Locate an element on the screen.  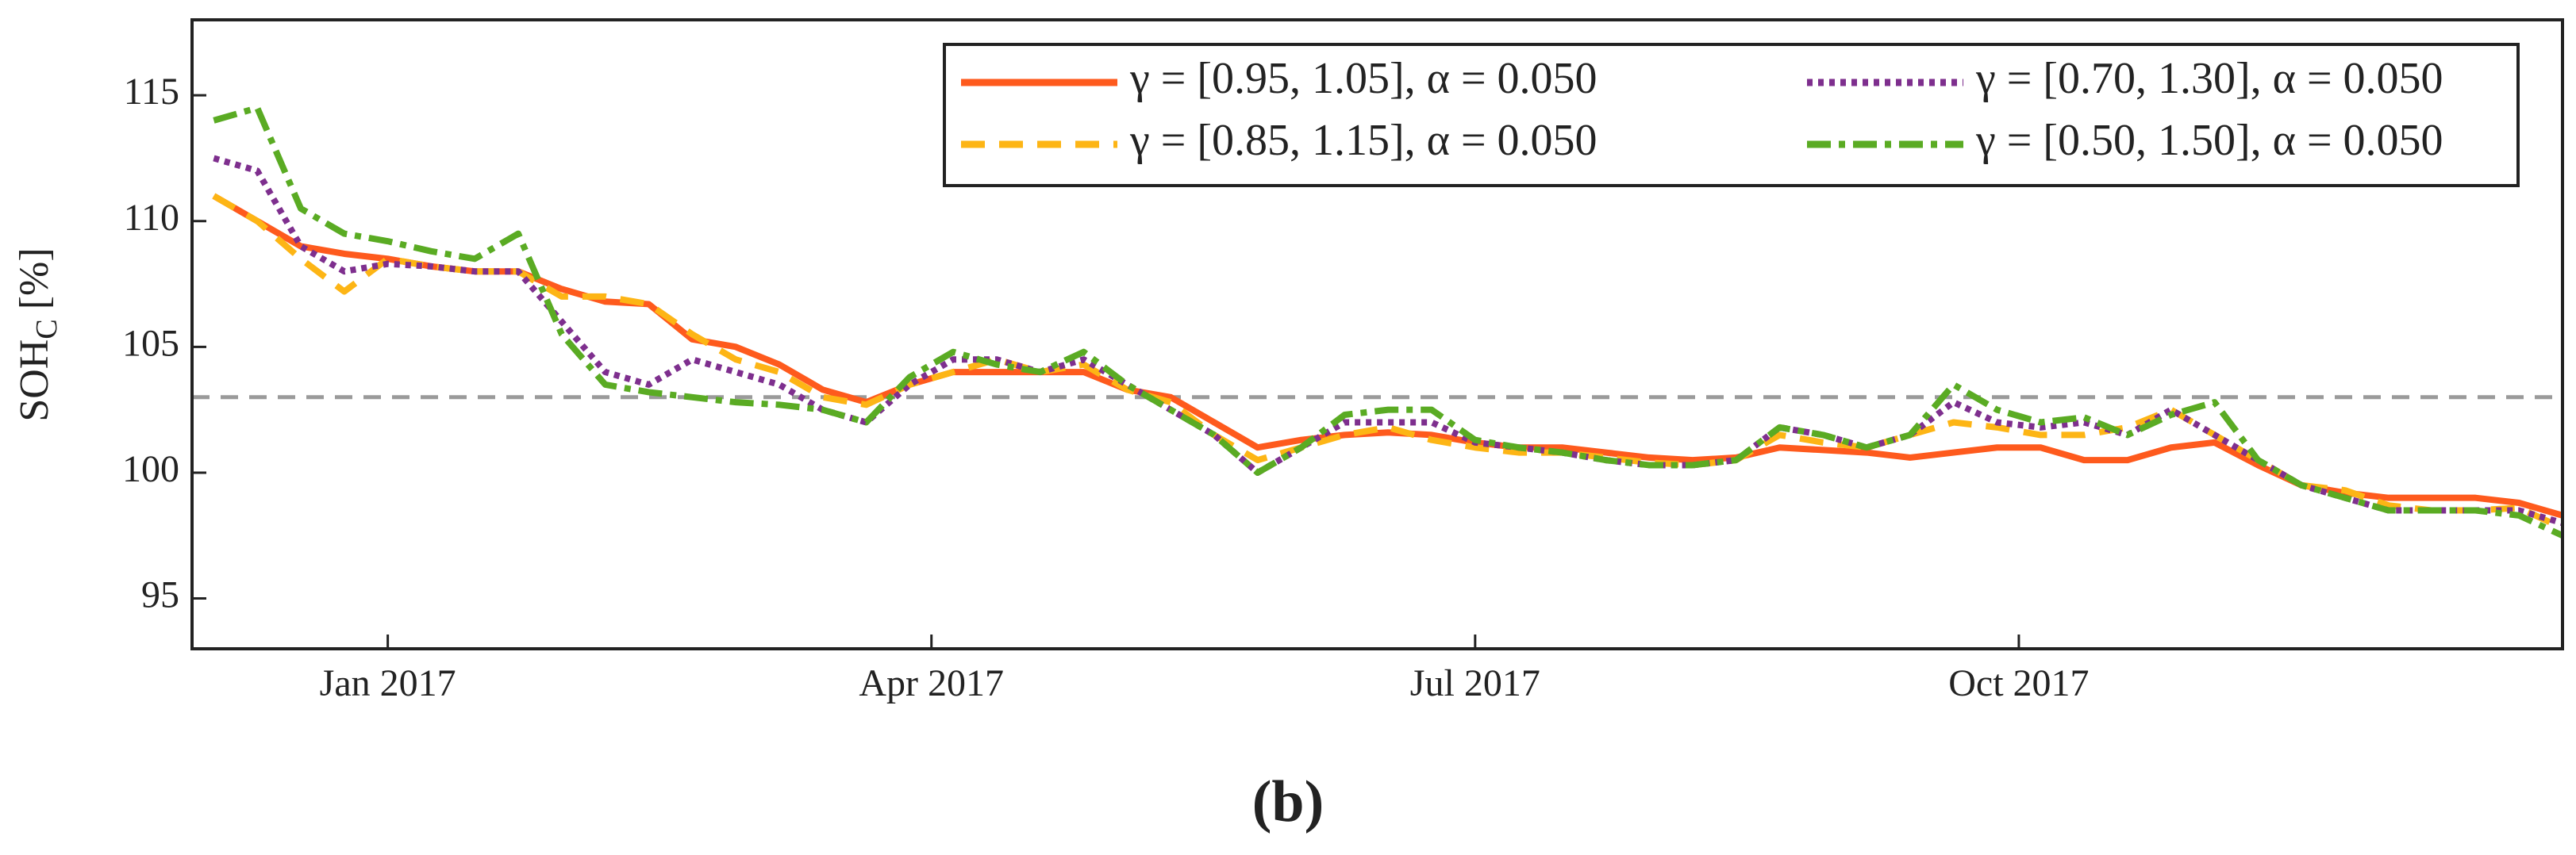
y-label-unit: [%] is located at coordinates (34, 278).